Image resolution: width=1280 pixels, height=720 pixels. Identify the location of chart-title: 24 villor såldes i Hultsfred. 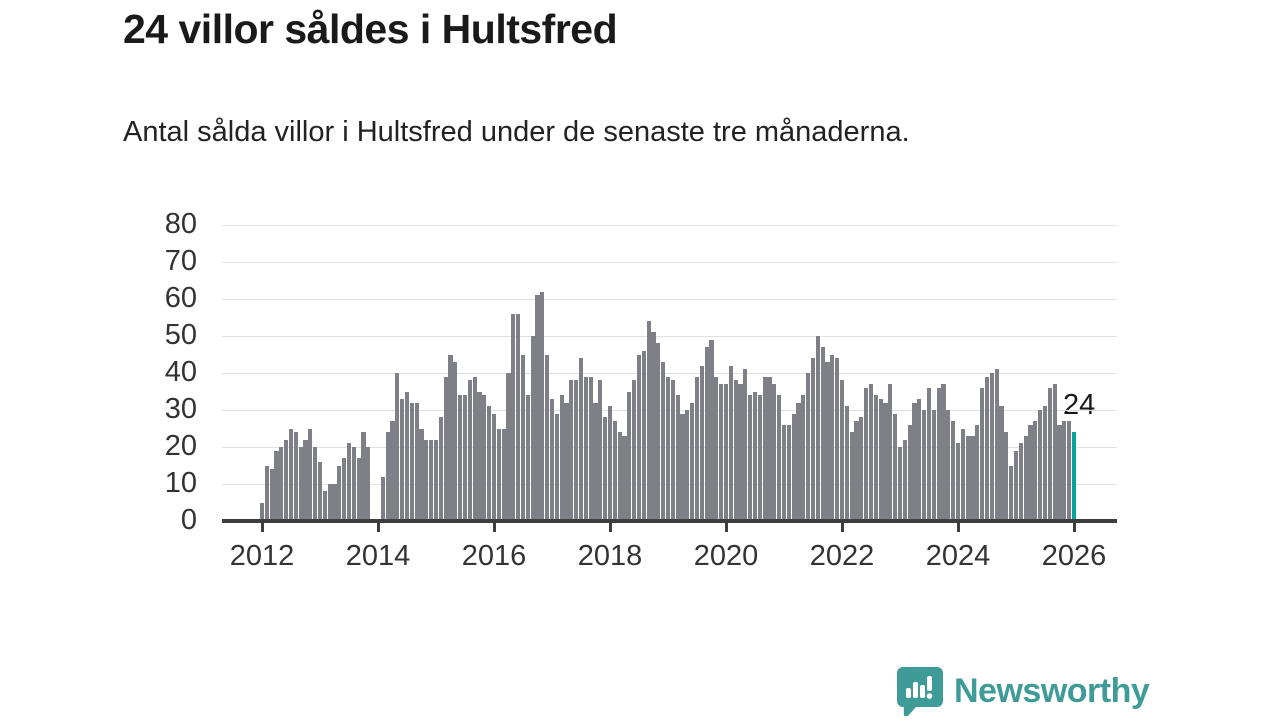
(370, 29).